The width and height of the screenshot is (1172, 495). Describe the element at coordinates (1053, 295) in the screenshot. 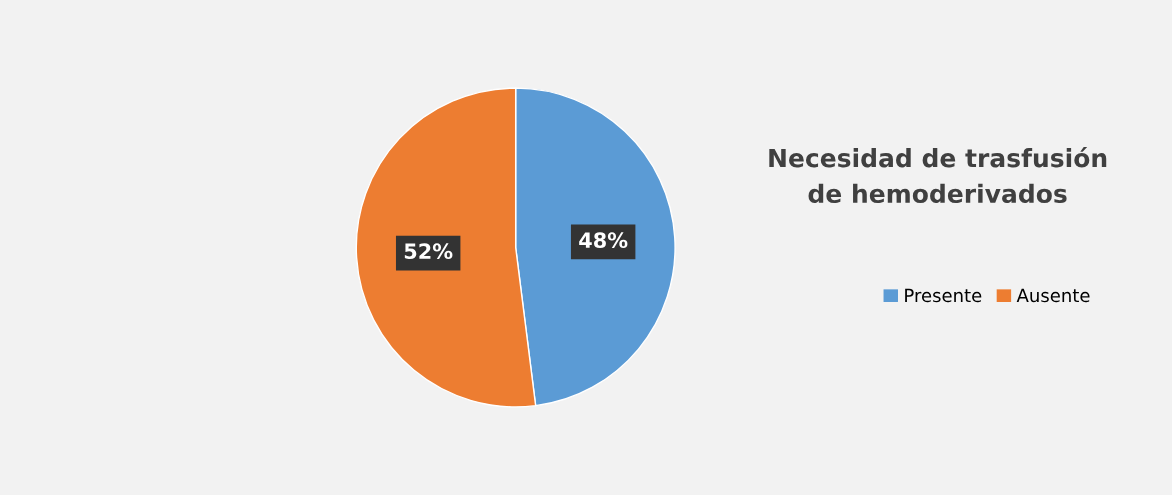

I see `legend-label: Ausente` at that location.